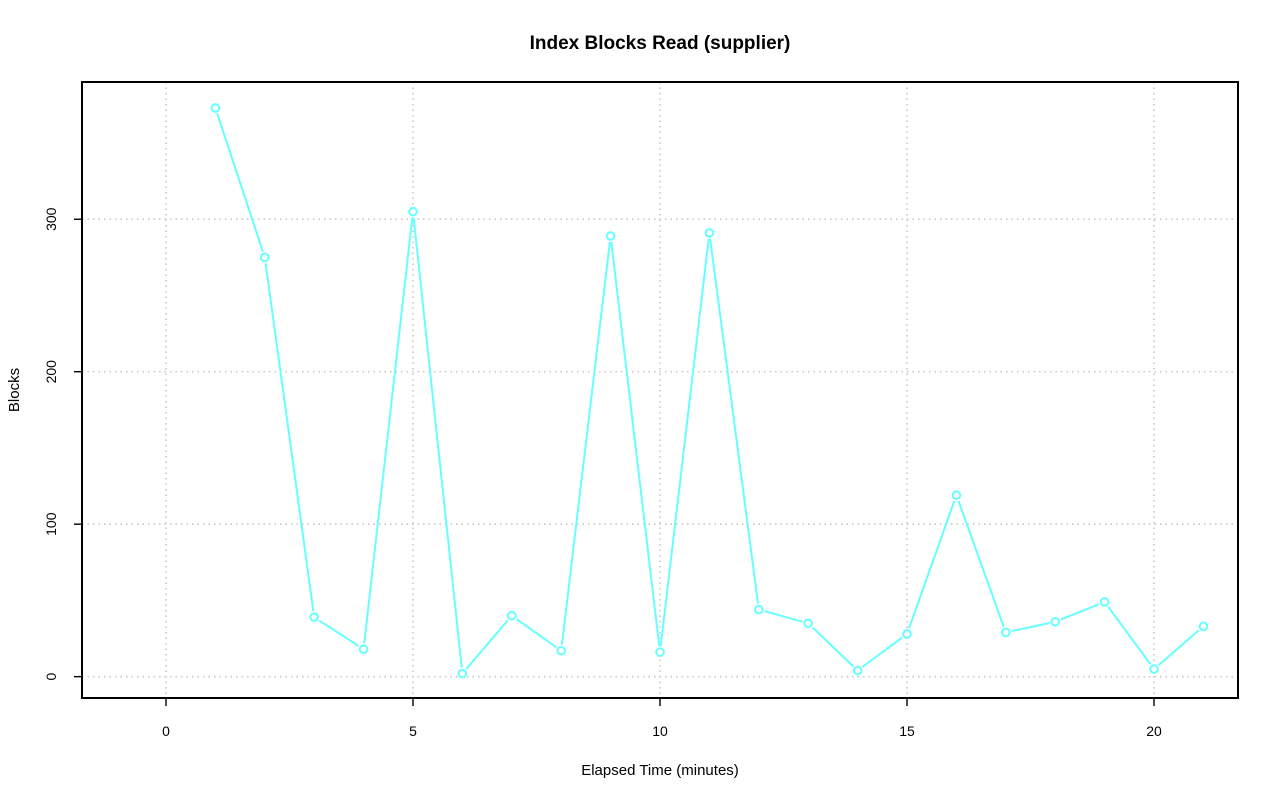  I want to click on y-tick-label: 100, so click(51, 524).